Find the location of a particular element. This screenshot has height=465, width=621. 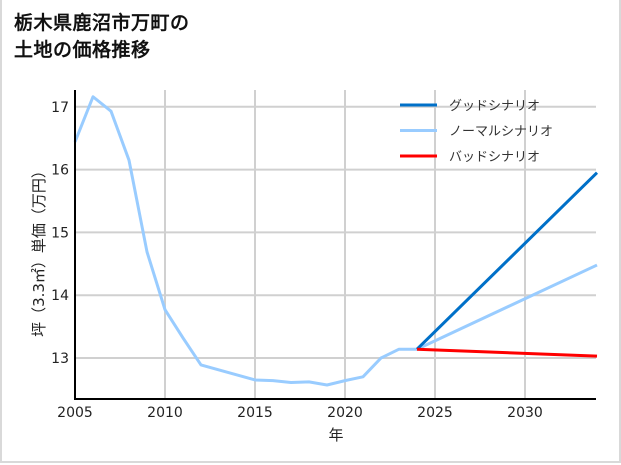

y-tick-label: 15 is located at coordinates (60, 233).